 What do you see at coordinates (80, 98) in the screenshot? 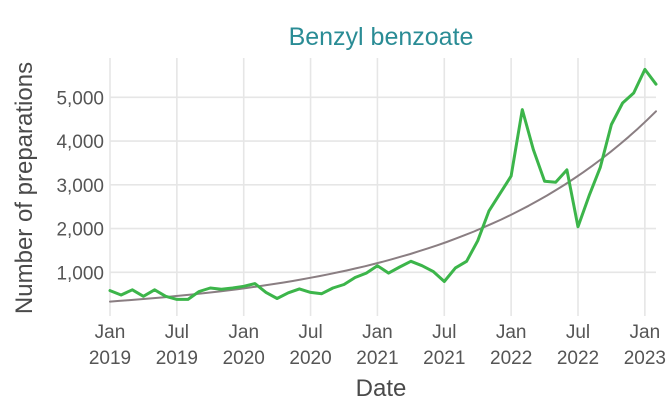
I see `y-tick-label: 5,000` at bounding box center [80, 98].